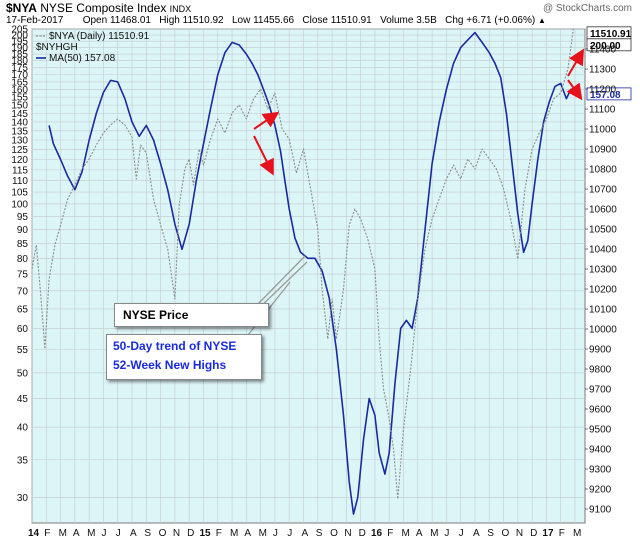 The image size is (640, 545). What do you see at coordinates (191, 315) in the screenshot?
I see `callout-price: NYSE Price` at bounding box center [191, 315].